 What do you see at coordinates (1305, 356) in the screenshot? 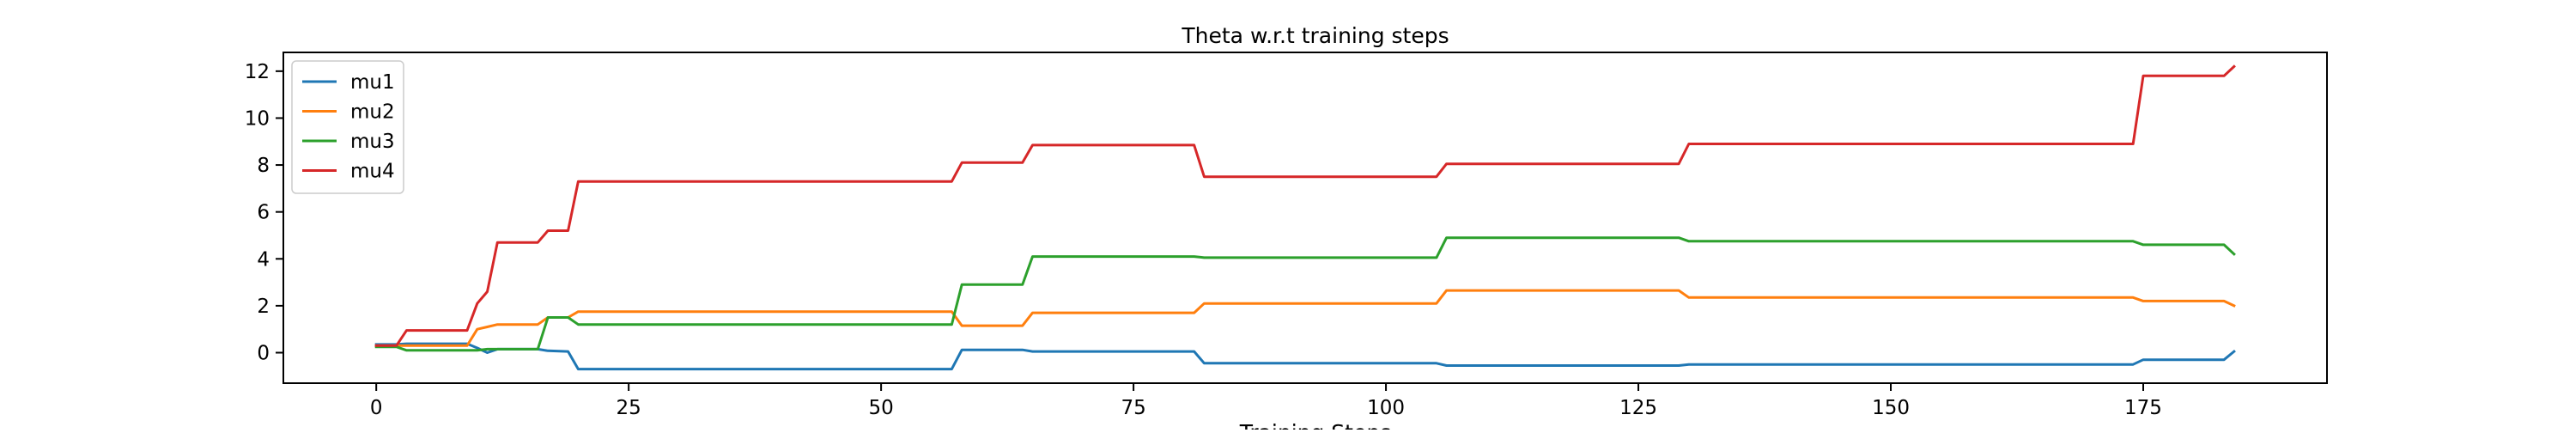
I see `series-line-mu1` at bounding box center [1305, 356].